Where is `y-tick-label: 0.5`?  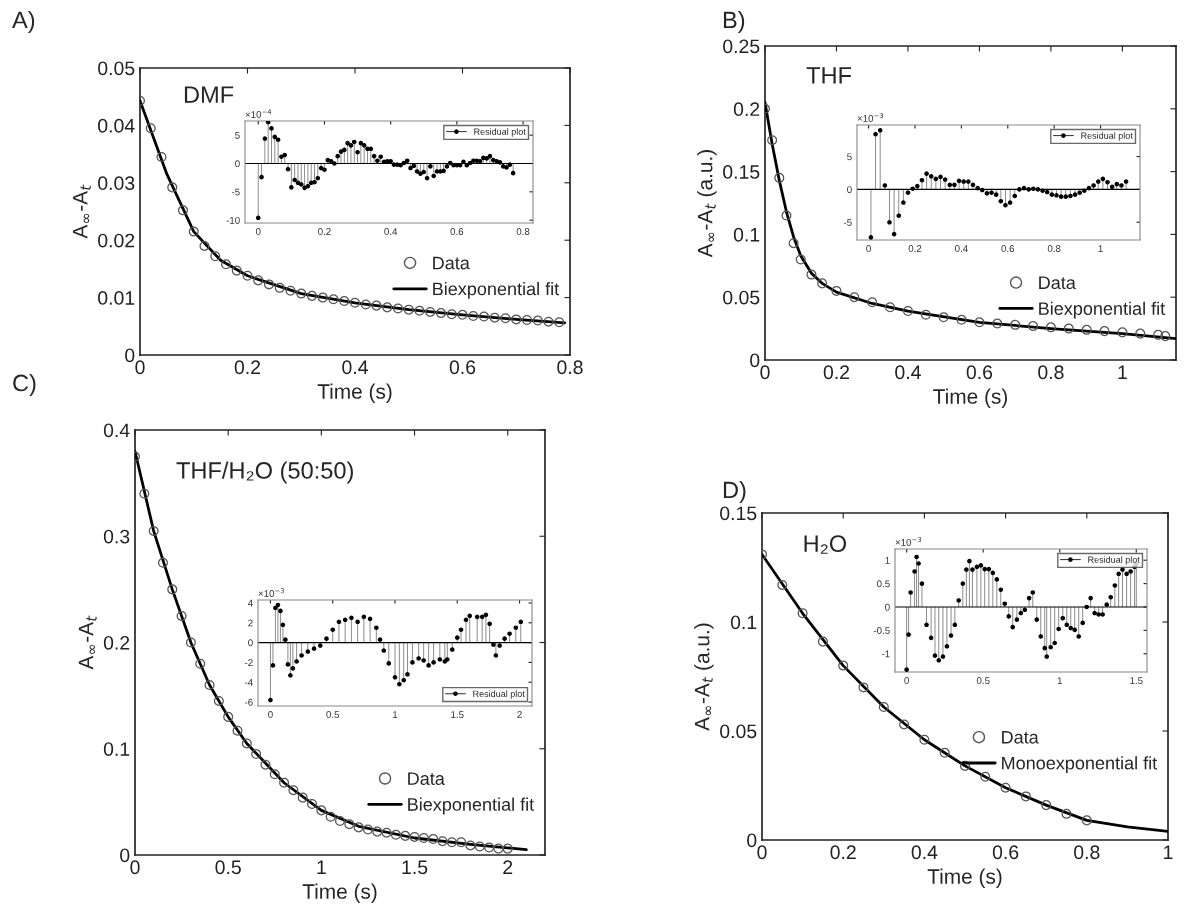 y-tick-label: 0.5 is located at coordinates (883, 584).